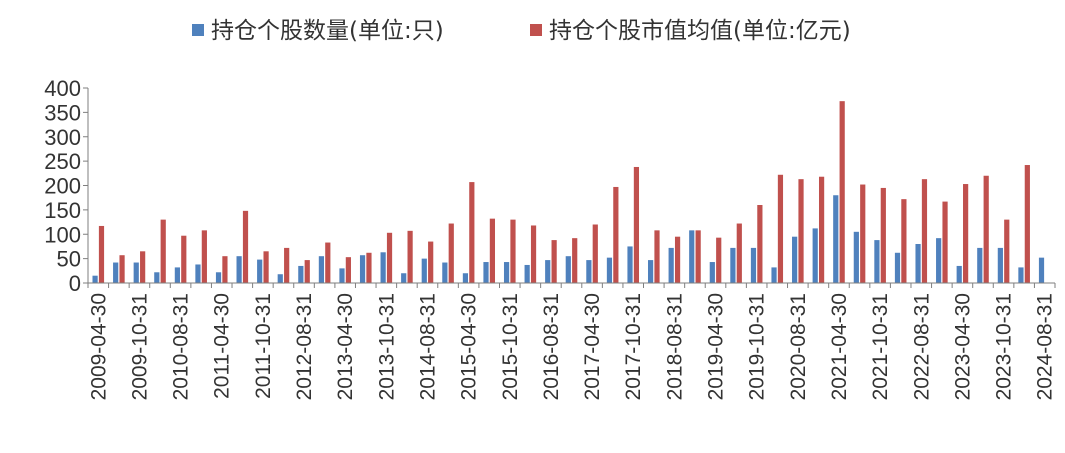 Image resolution: width=1065 pixels, height=453 pixels. I want to click on x-tick-label: 2023-04-30, so click(962, 346).